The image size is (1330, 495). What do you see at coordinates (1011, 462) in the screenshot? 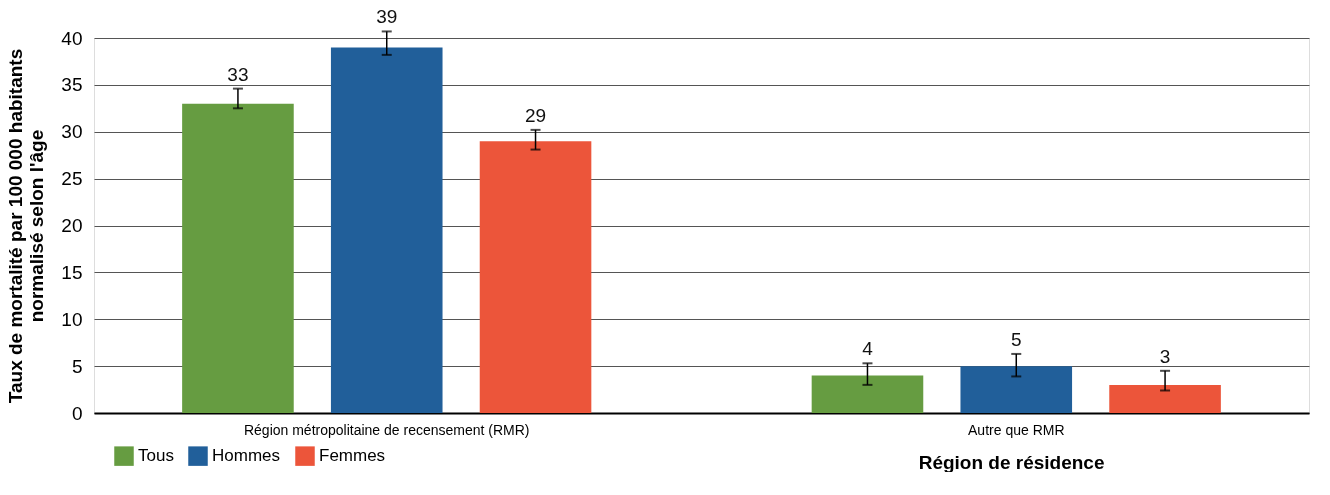
I see `x-axis-title: Région de résidence` at bounding box center [1011, 462].